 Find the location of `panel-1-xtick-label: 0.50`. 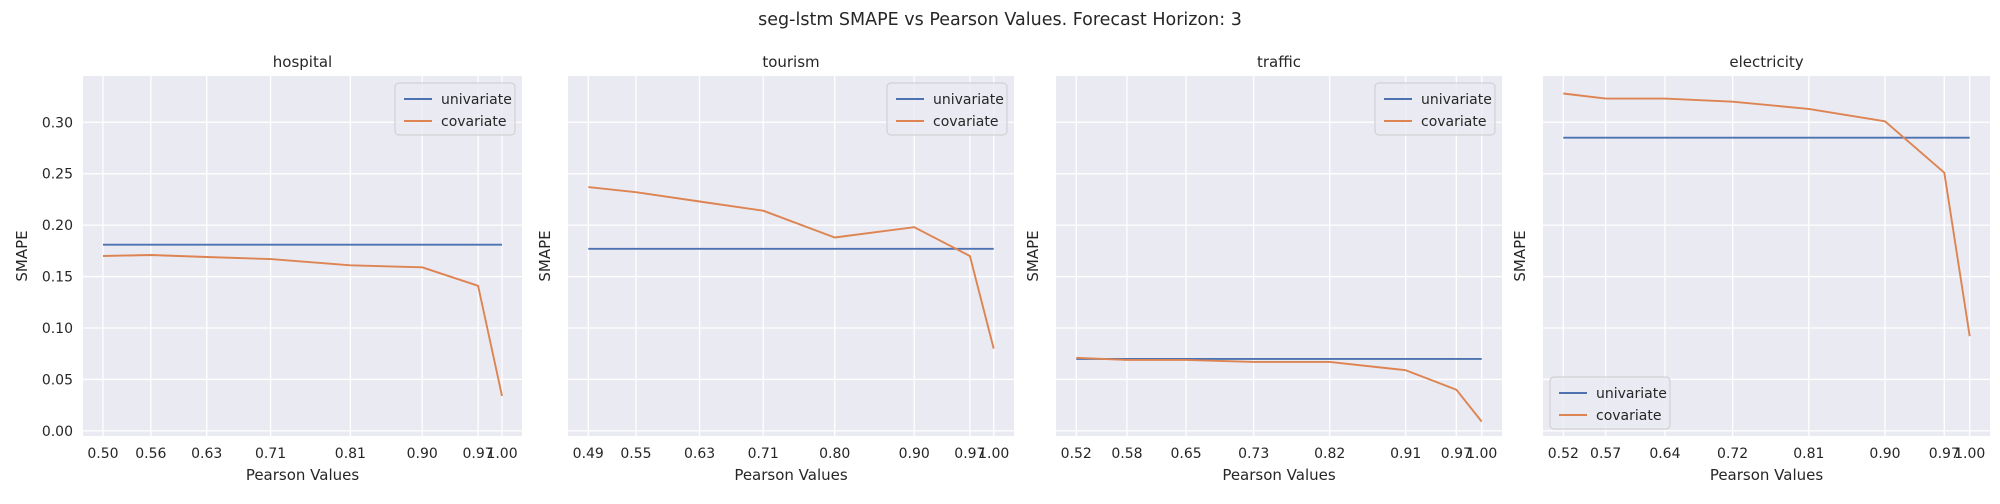

panel-1-xtick-label: 0.50 is located at coordinates (102, 454).